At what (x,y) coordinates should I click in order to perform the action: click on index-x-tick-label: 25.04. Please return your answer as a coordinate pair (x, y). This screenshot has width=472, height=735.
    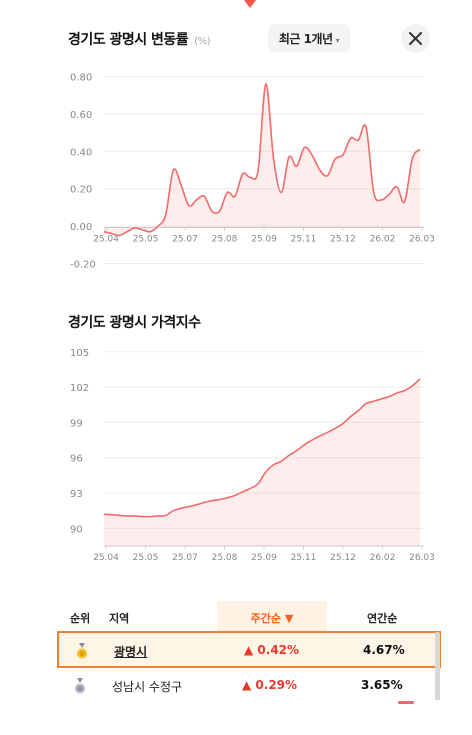
    Looking at the image, I should click on (106, 558).